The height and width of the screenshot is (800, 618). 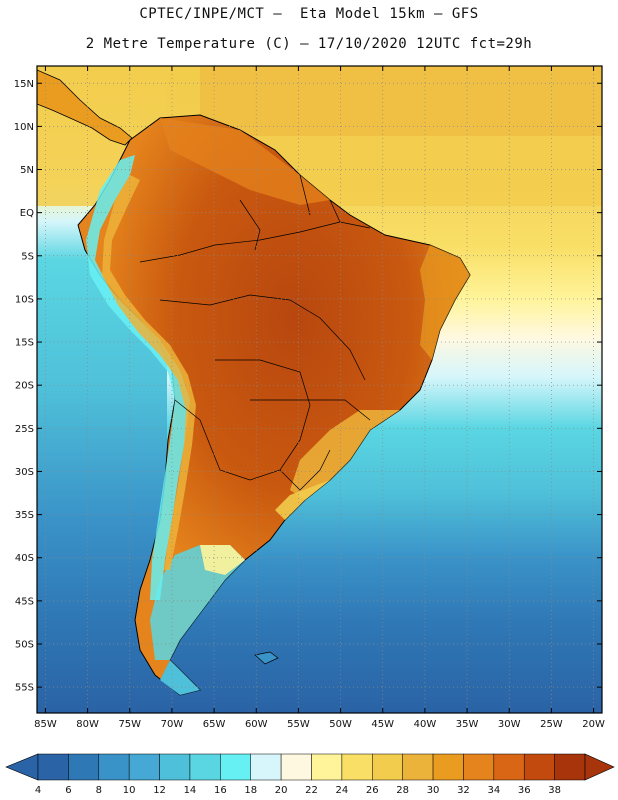 I want to click on lon-label: 20W, so click(x=593, y=724).